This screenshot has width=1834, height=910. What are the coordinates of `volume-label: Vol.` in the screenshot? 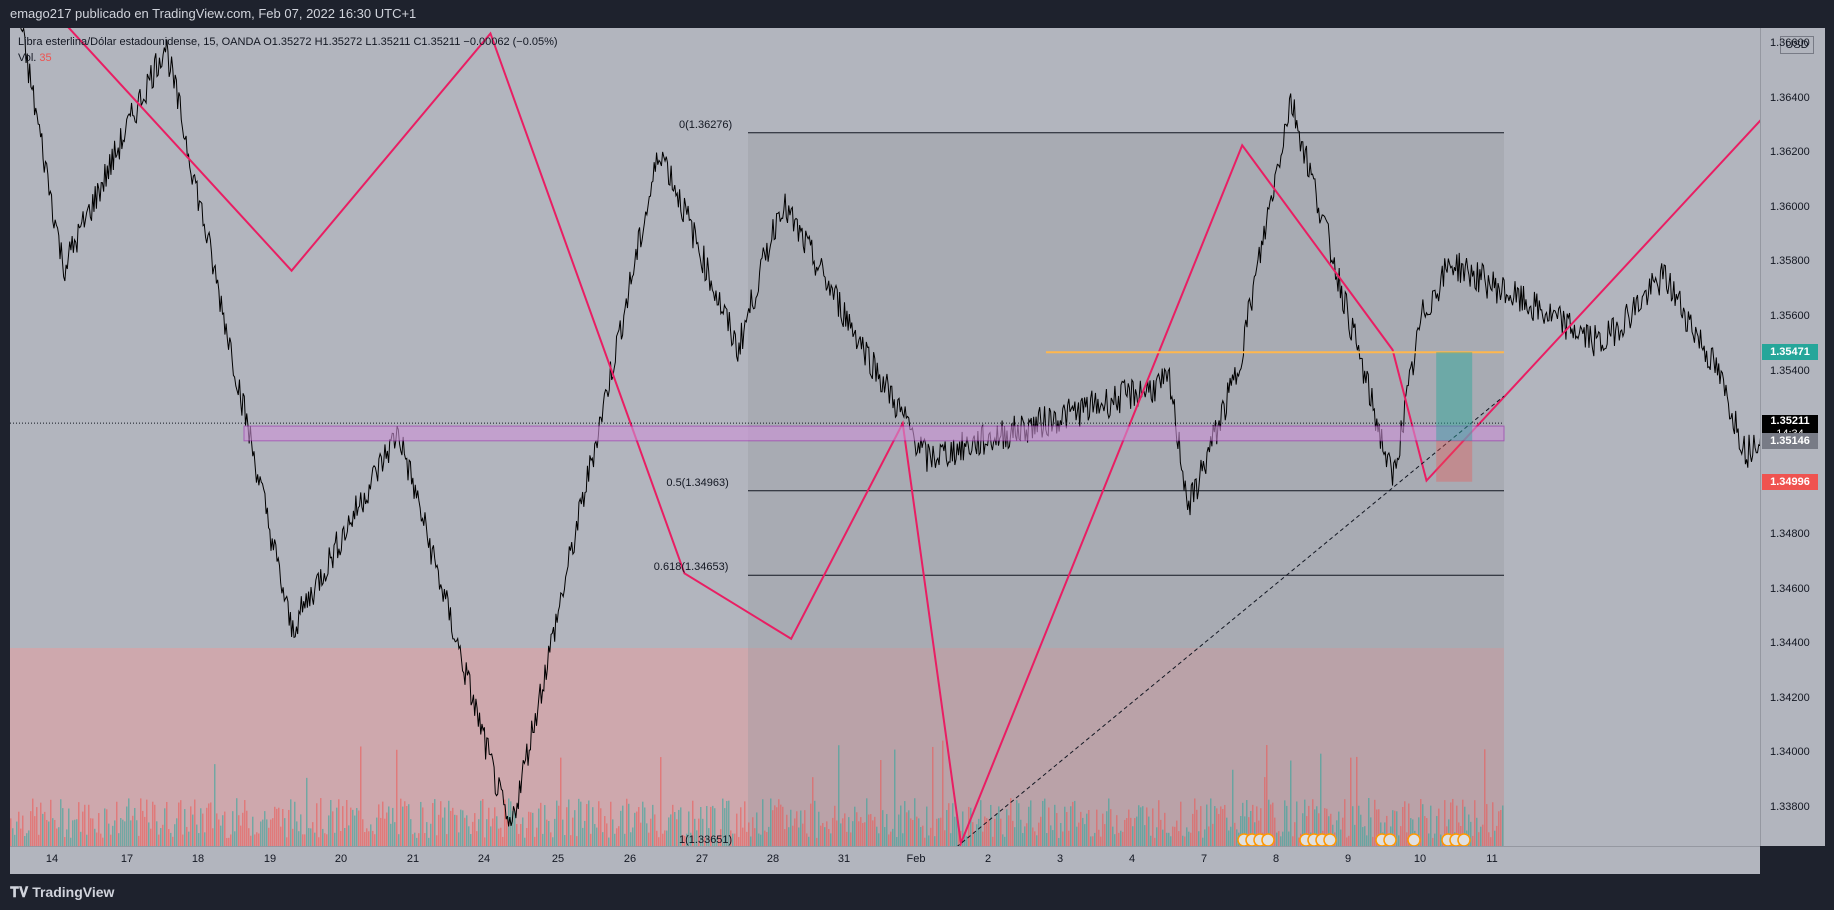 It's located at (27, 58).